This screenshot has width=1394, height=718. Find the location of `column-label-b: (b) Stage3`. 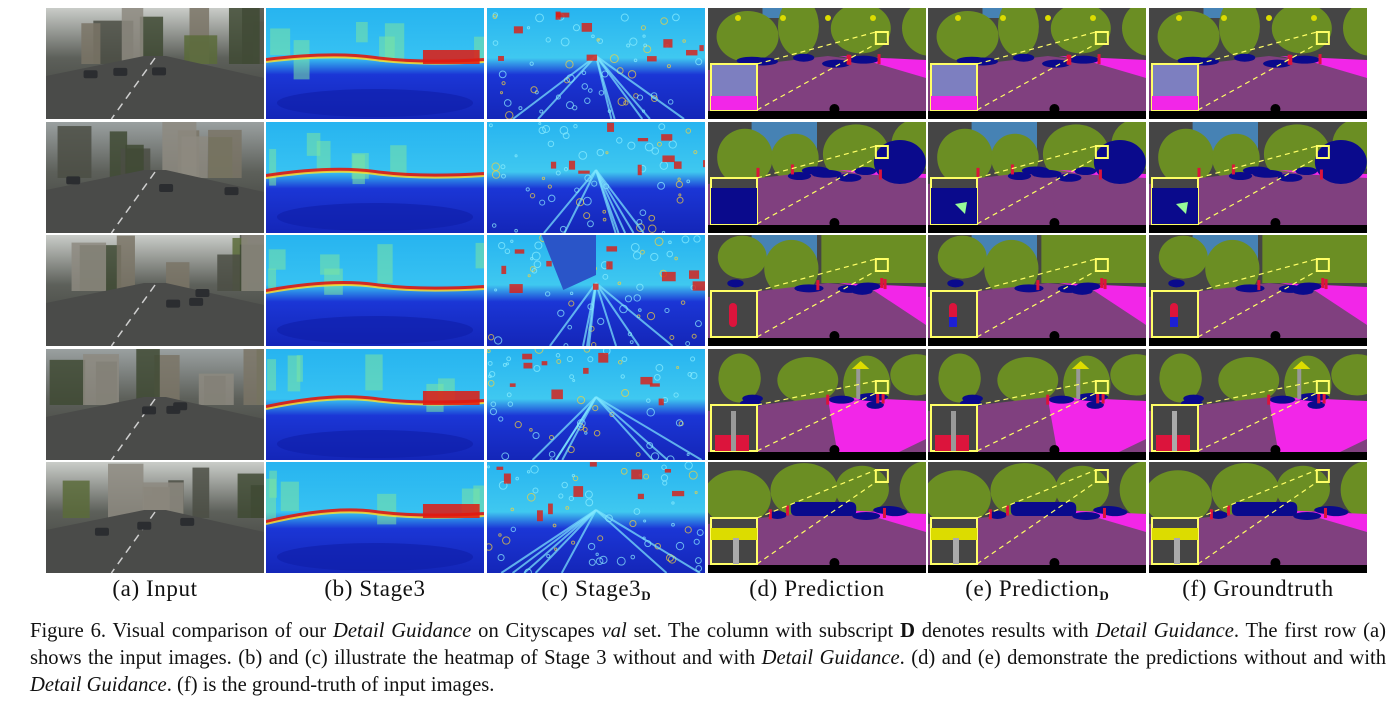

column-label-b: (b) Stage3 is located at coordinates (375, 588).